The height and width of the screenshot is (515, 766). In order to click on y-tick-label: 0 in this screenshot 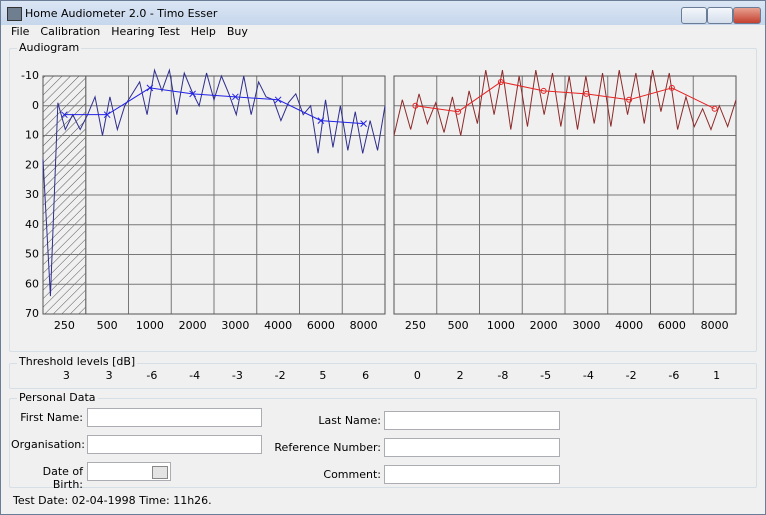, I will do `click(35, 105)`.